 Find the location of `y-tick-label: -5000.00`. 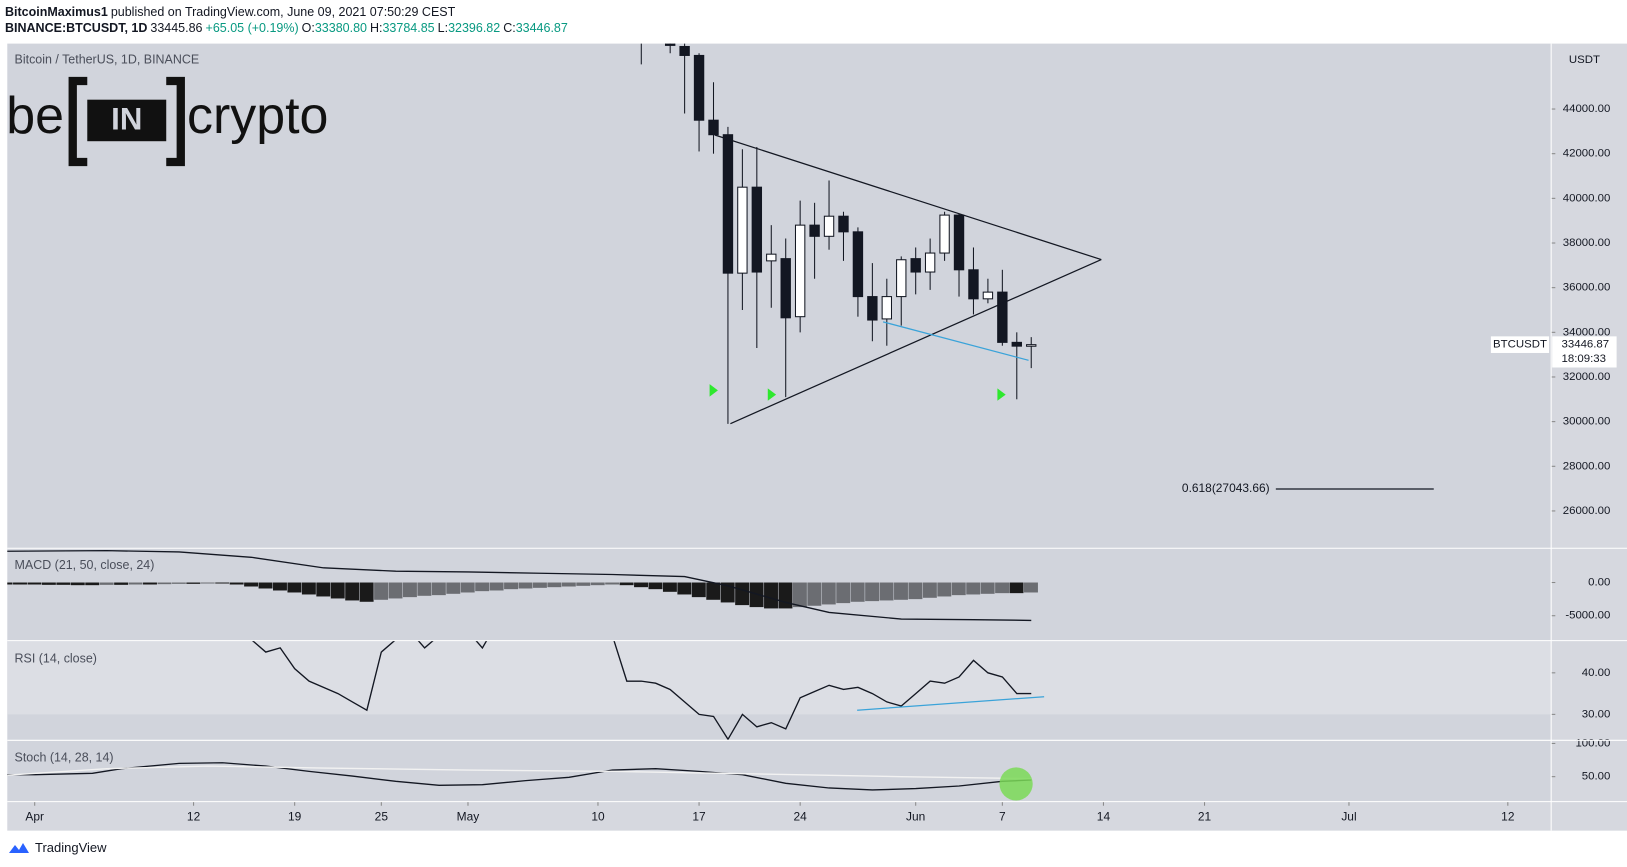

y-tick-label: -5000.00 is located at coordinates (1587, 616).